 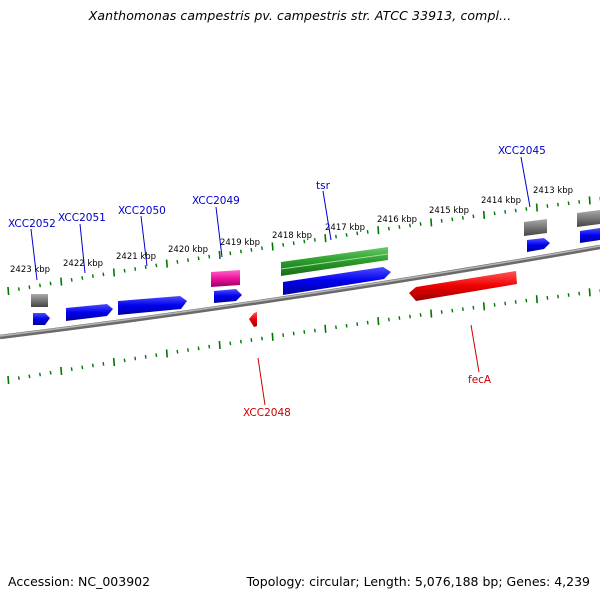 What do you see at coordinates (553, 191) in the screenshot?
I see `kbp-label: 2413 kbp` at bounding box center [553, 191].